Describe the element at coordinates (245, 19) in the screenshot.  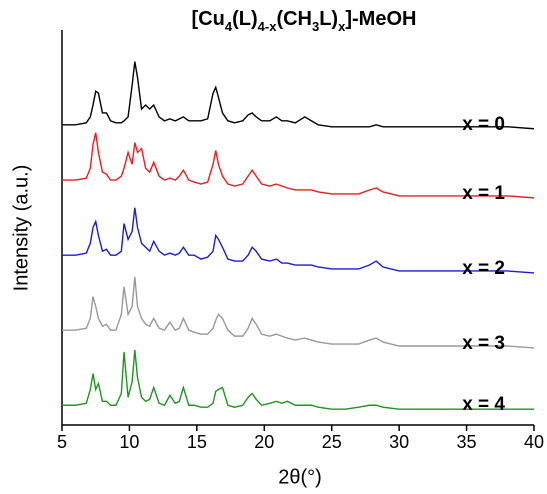
I see `title-part: (L)` at that location.